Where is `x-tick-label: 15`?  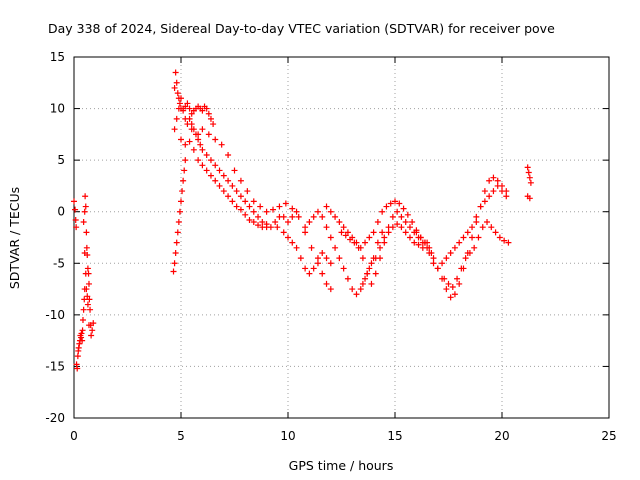 x-tick-label: 15 is located at coordinates (394, 436).